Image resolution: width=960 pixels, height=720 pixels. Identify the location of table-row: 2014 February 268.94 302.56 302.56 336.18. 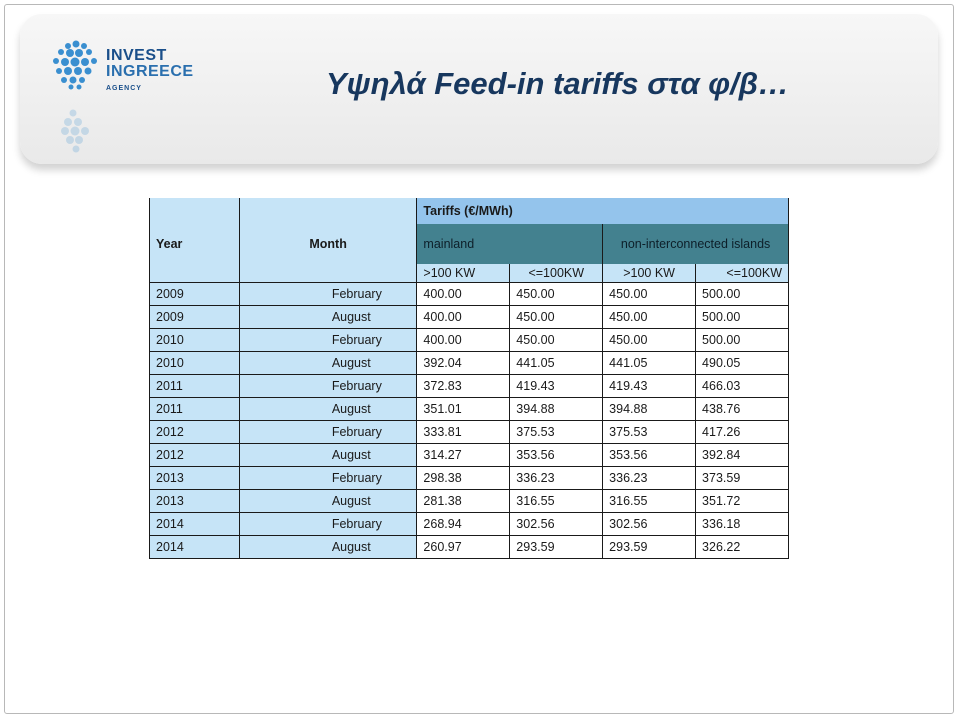
(469, 524).